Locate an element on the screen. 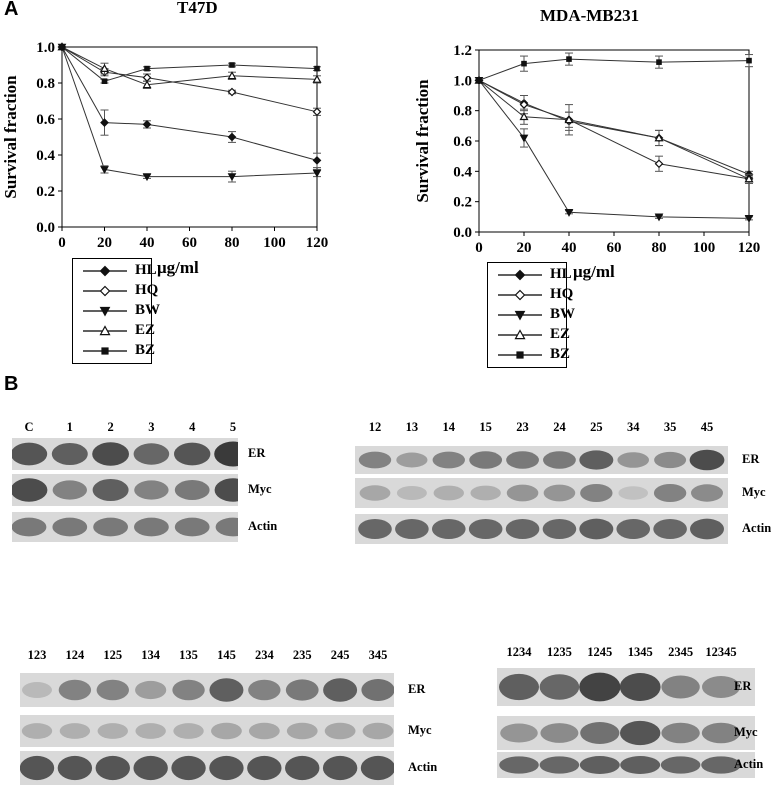 The image size is (775, 789). lane-label: 1235 is located at coordinates (559, 652).